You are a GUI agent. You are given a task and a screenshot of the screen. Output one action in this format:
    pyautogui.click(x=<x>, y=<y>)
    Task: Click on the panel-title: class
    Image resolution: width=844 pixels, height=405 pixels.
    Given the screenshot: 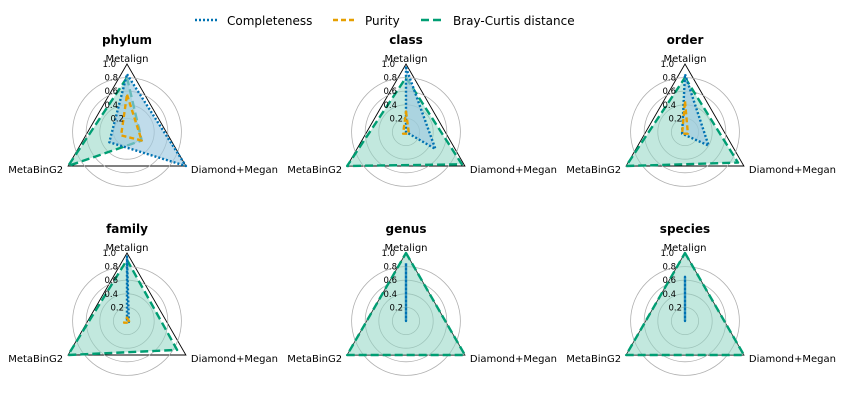 What is the action you would take?
    pyautogui.click(x=406, y=40)
    